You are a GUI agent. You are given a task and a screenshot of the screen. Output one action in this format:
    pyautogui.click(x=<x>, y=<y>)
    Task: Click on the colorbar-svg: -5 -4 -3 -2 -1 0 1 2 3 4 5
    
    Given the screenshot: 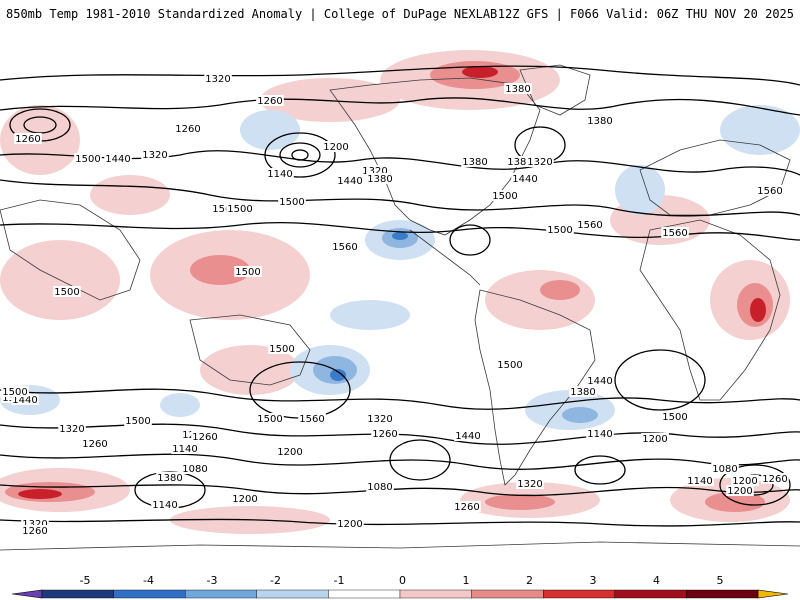 What is the action you would take?
    pyautogui.click(x=400, y=586)
    